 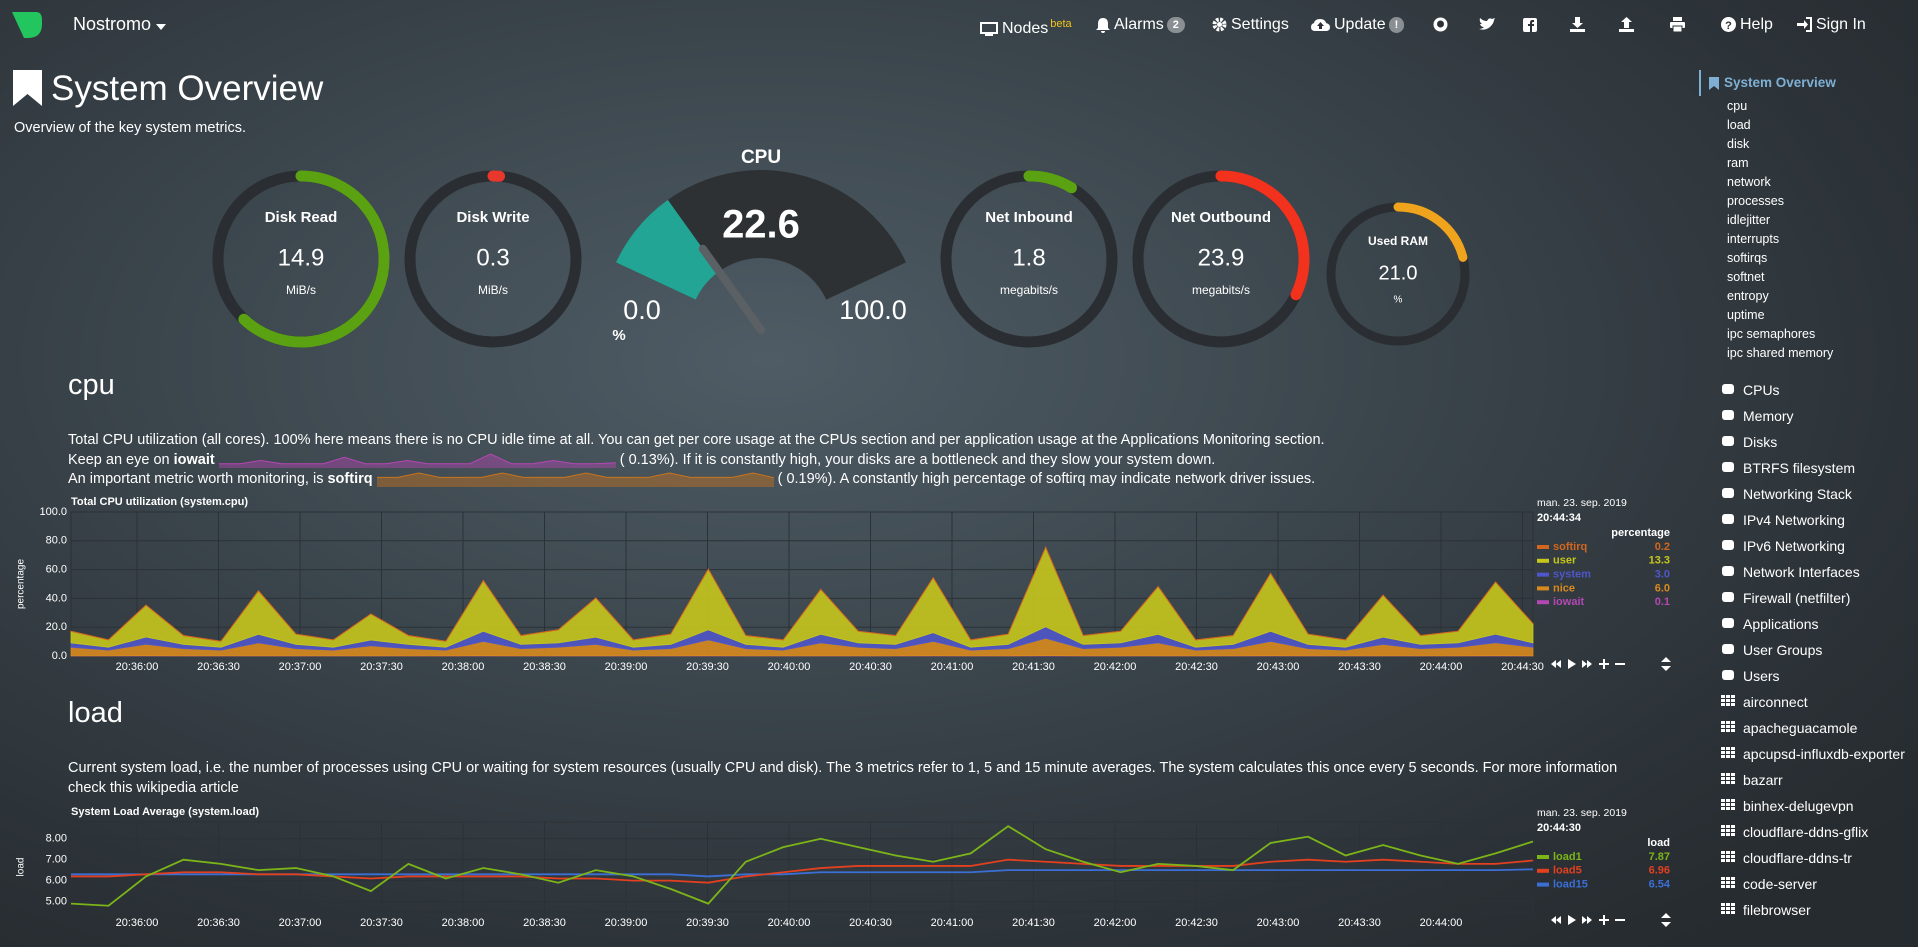 What do you see at coordinates (802, 871) in the screenshot?
I see `line` at bounding box center [802, 871].